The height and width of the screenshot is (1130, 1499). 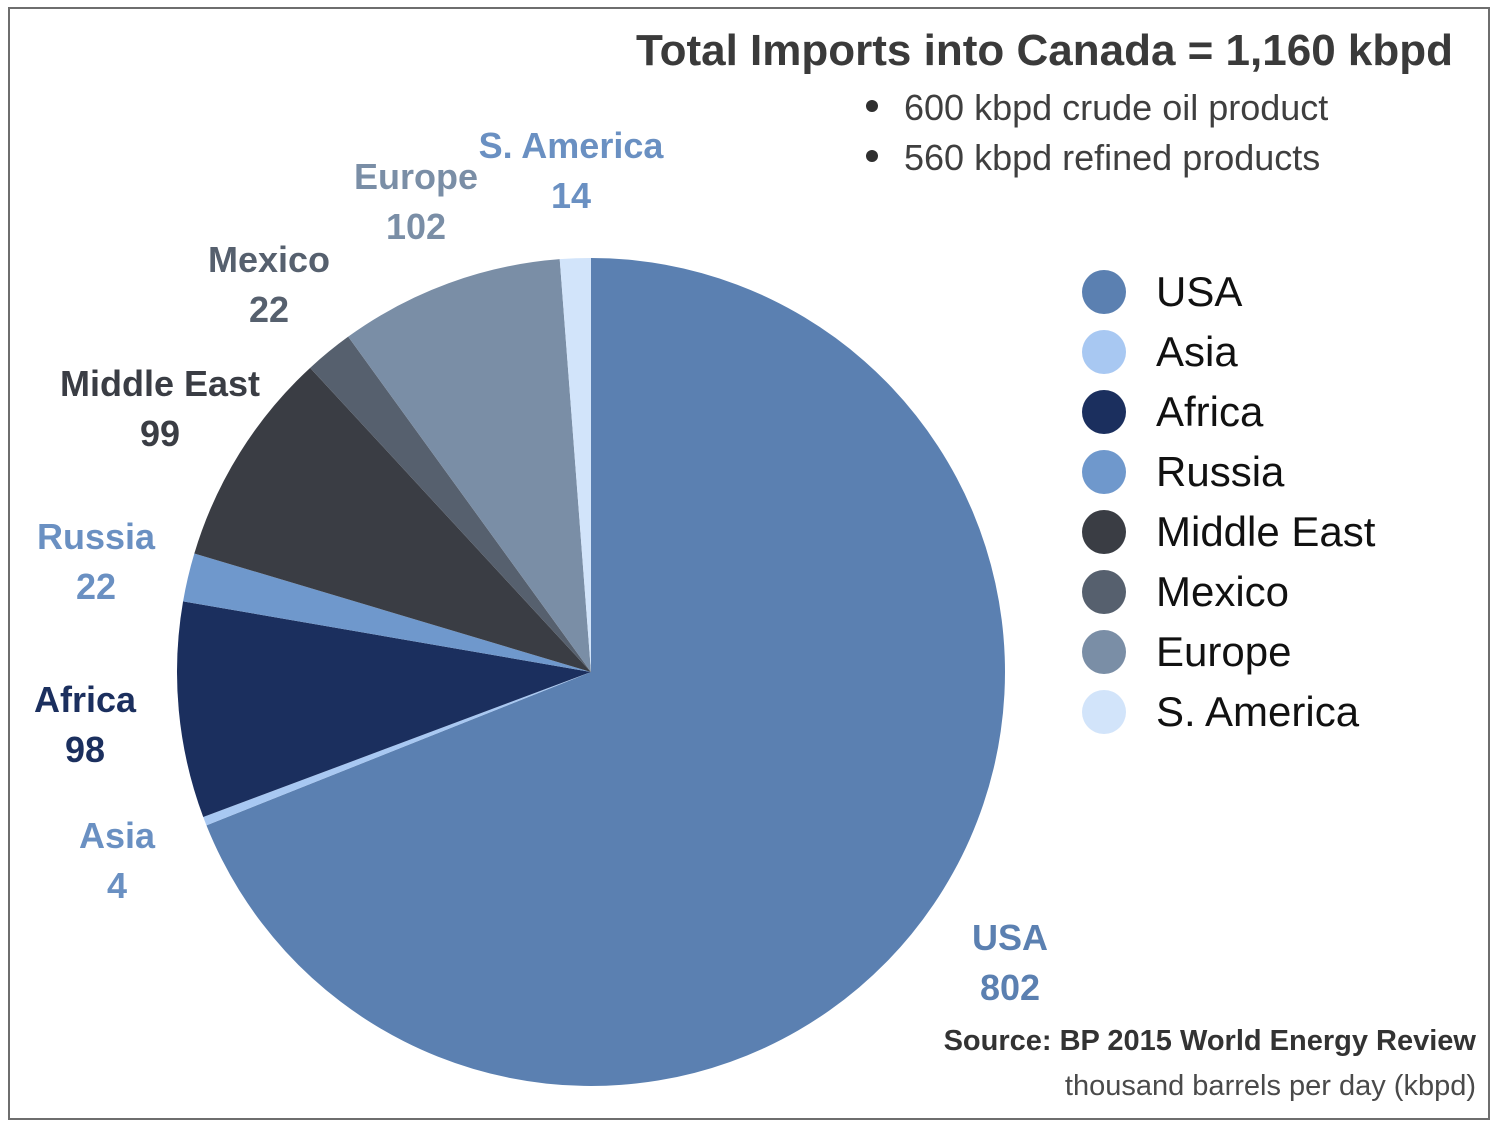 What do you see at coordinates (1044, 50) in the screenshot?
I see `chart-title: Total Imports into Canada = 1,160 kbpd` at bounding box center [1044, 50].